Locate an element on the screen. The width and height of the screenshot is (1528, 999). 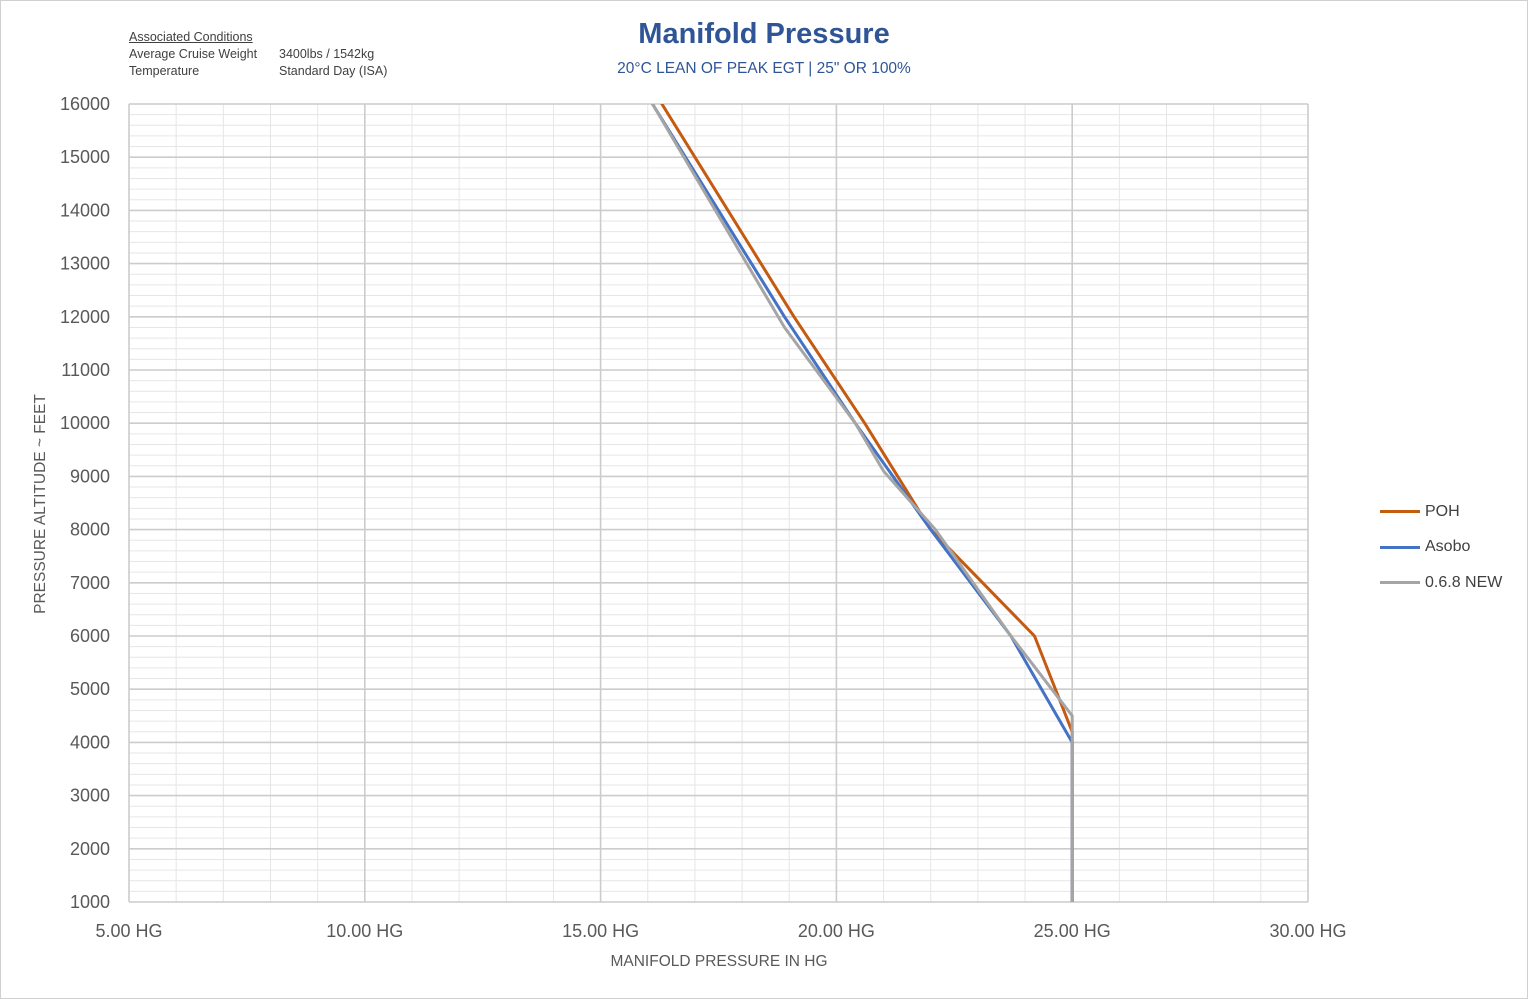
conditions-heading: Associated Conditions is located at coordinates (191, 37).